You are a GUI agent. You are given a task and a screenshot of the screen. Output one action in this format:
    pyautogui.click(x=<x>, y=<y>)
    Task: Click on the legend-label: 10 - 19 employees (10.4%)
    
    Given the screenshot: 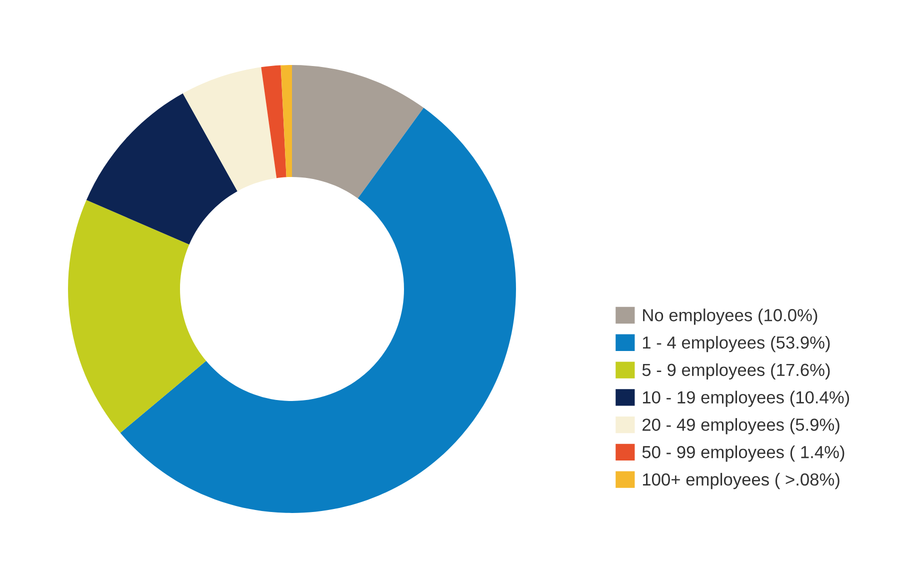 What is the action you would take?
    pyautogui.click(x=746, y=398)
    